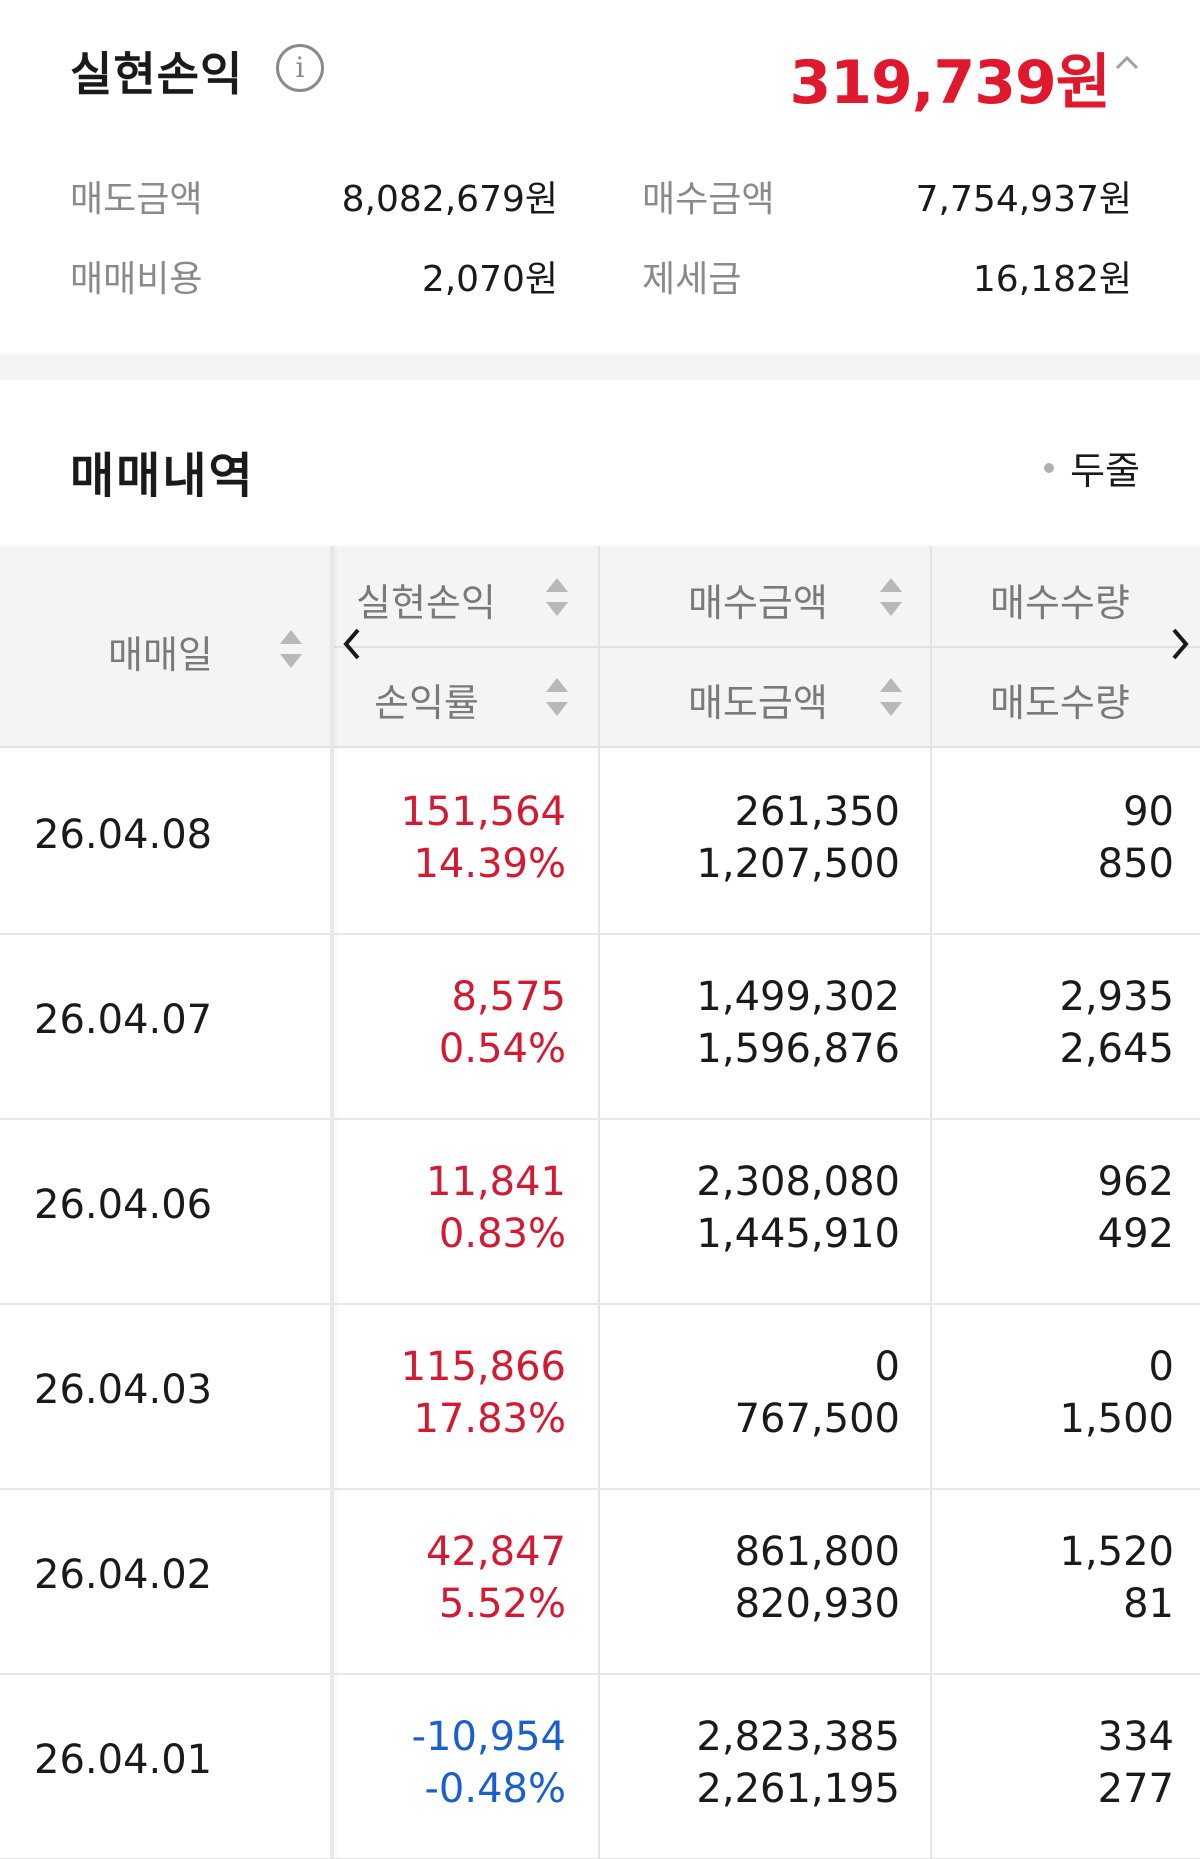 The width and height of the screenshot is (1200, 1859). What do you see at coordinates (950, 83) in the screenshot?
I see `total-realized-pnl: 319,739원` at bounding box center [950, 83].